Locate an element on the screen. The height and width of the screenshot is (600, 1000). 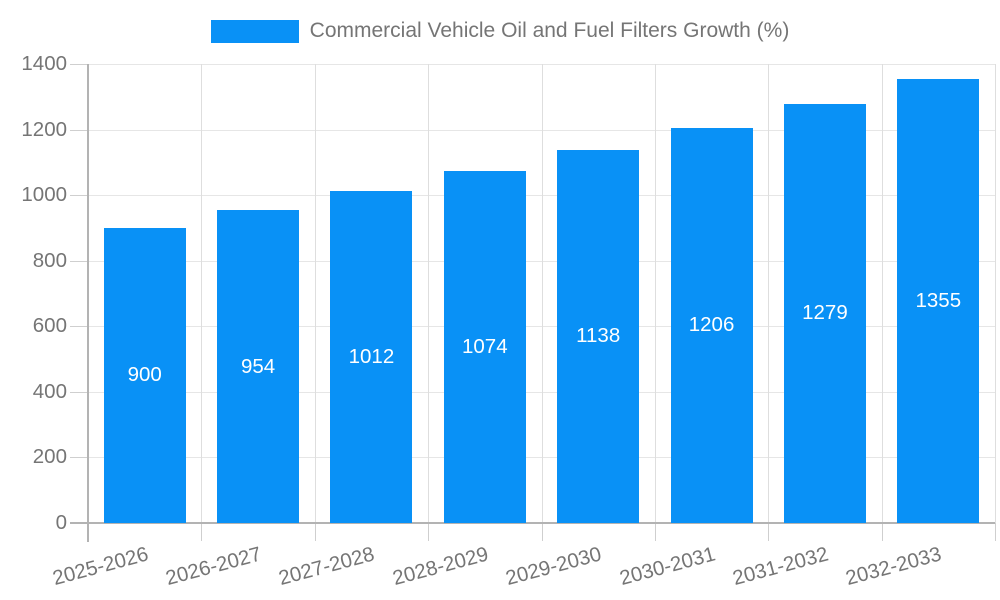
bar: 900 is located at coordinates (144, 375).